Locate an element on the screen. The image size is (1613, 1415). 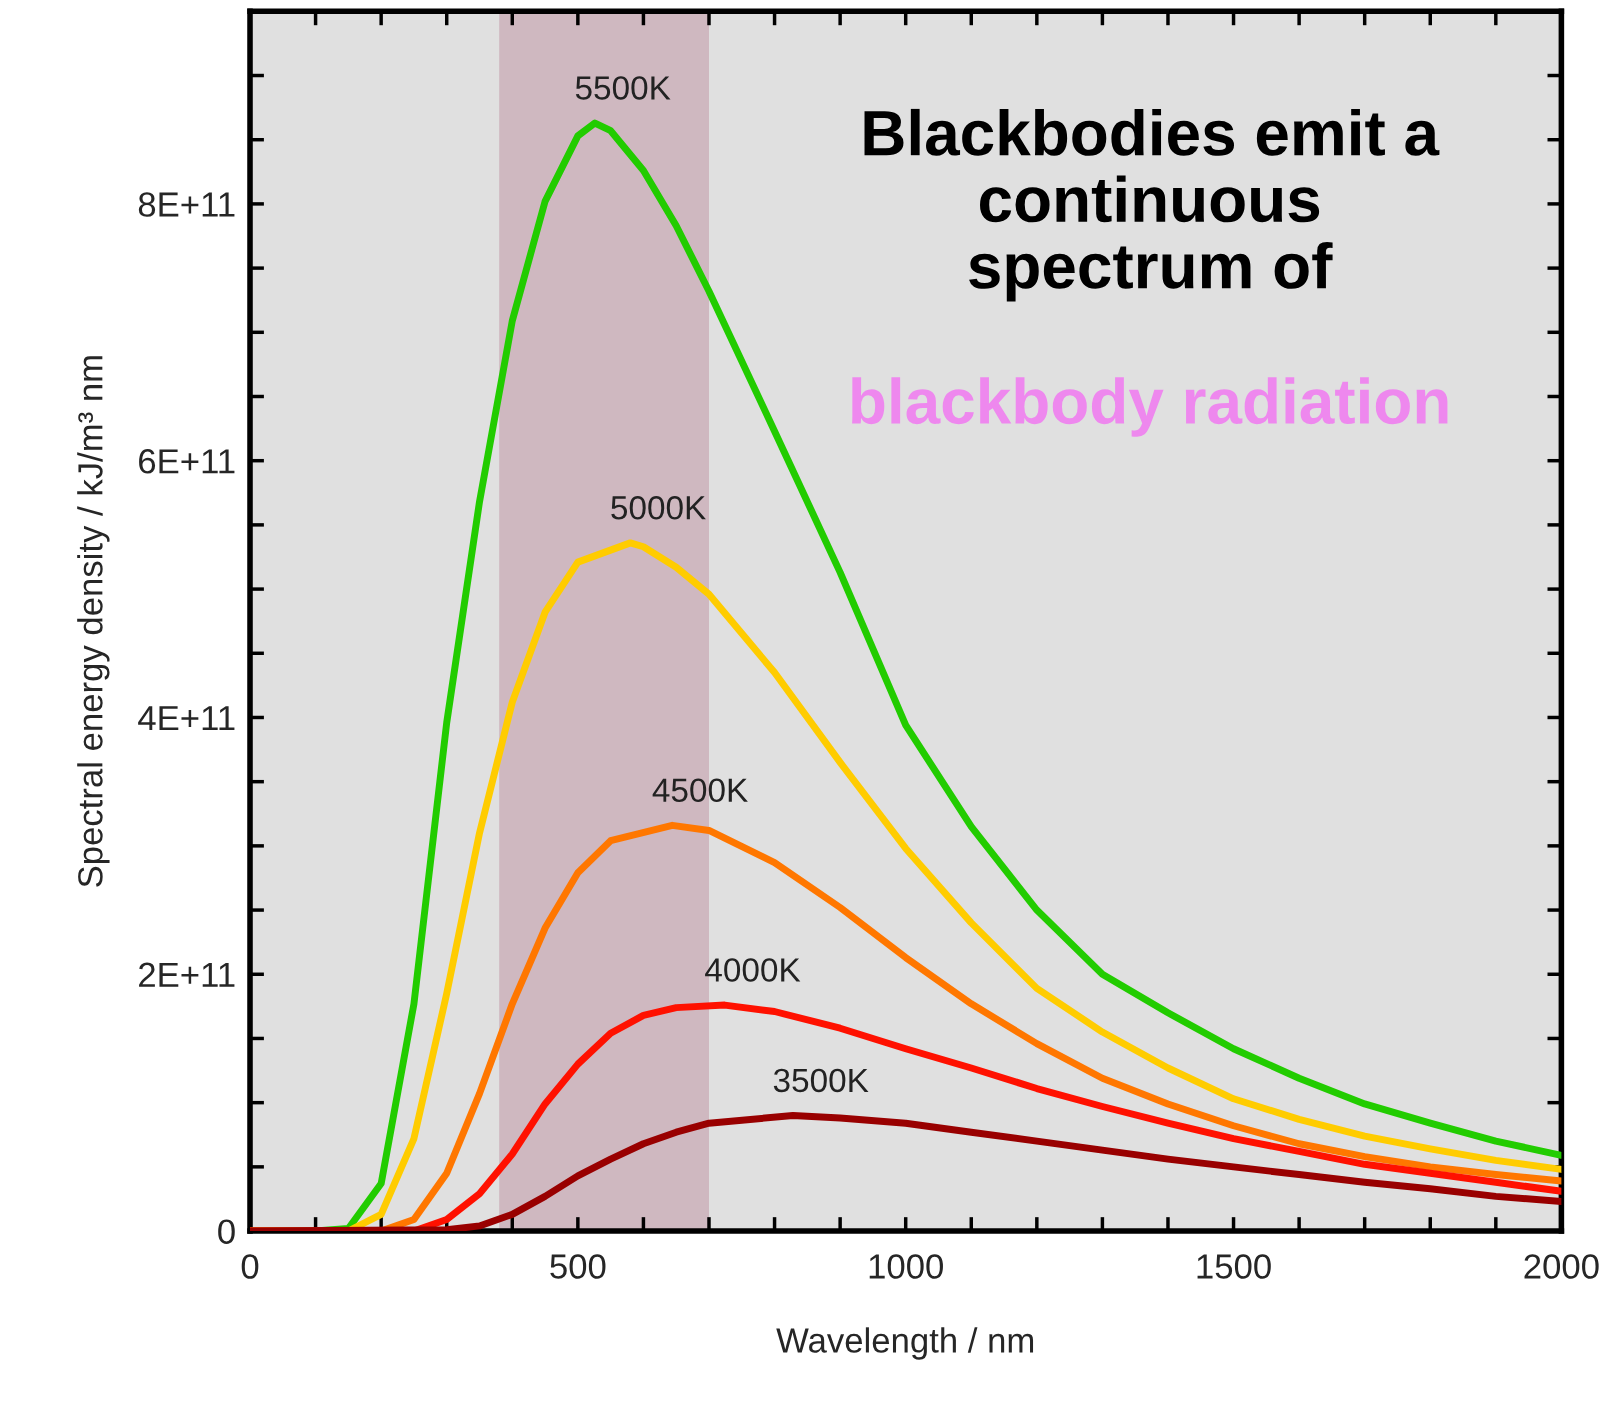
series-label: 3500K is located at coordinates (821, 1080).